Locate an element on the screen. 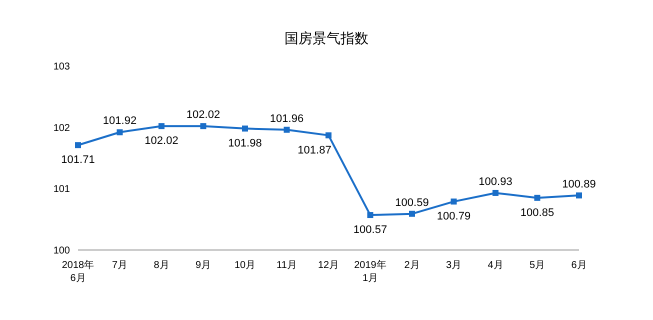 The height and width of the screenshot is (320, 653). x-tick-label: 7月 is located at coordinates (120, 265).